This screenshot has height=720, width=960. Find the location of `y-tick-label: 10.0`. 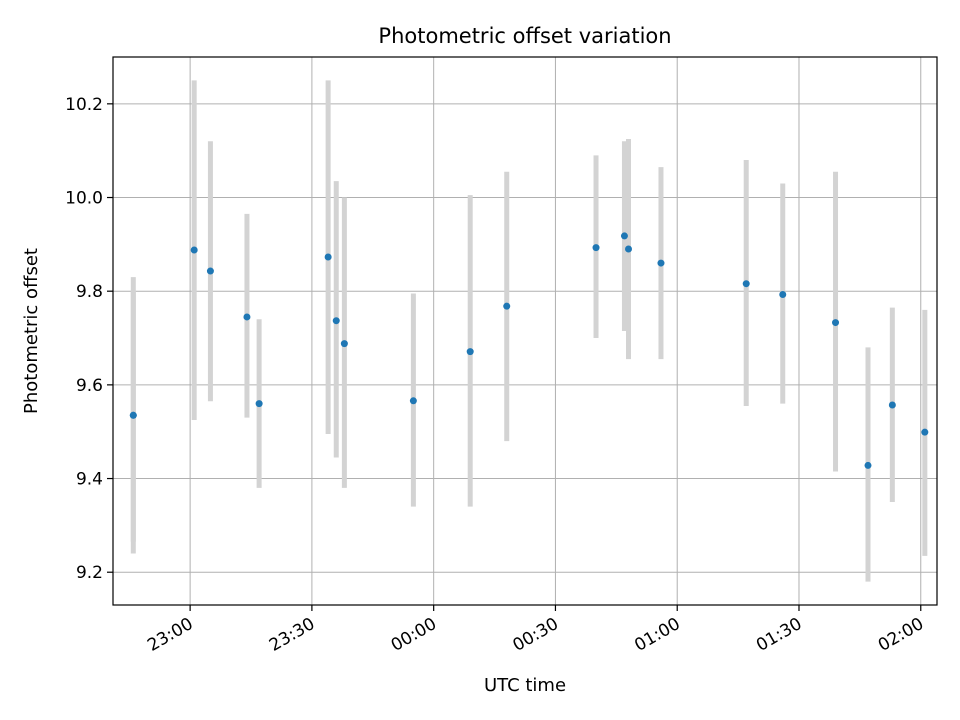

y-tick-label: 10.0 is located at coordinates (84, 199).